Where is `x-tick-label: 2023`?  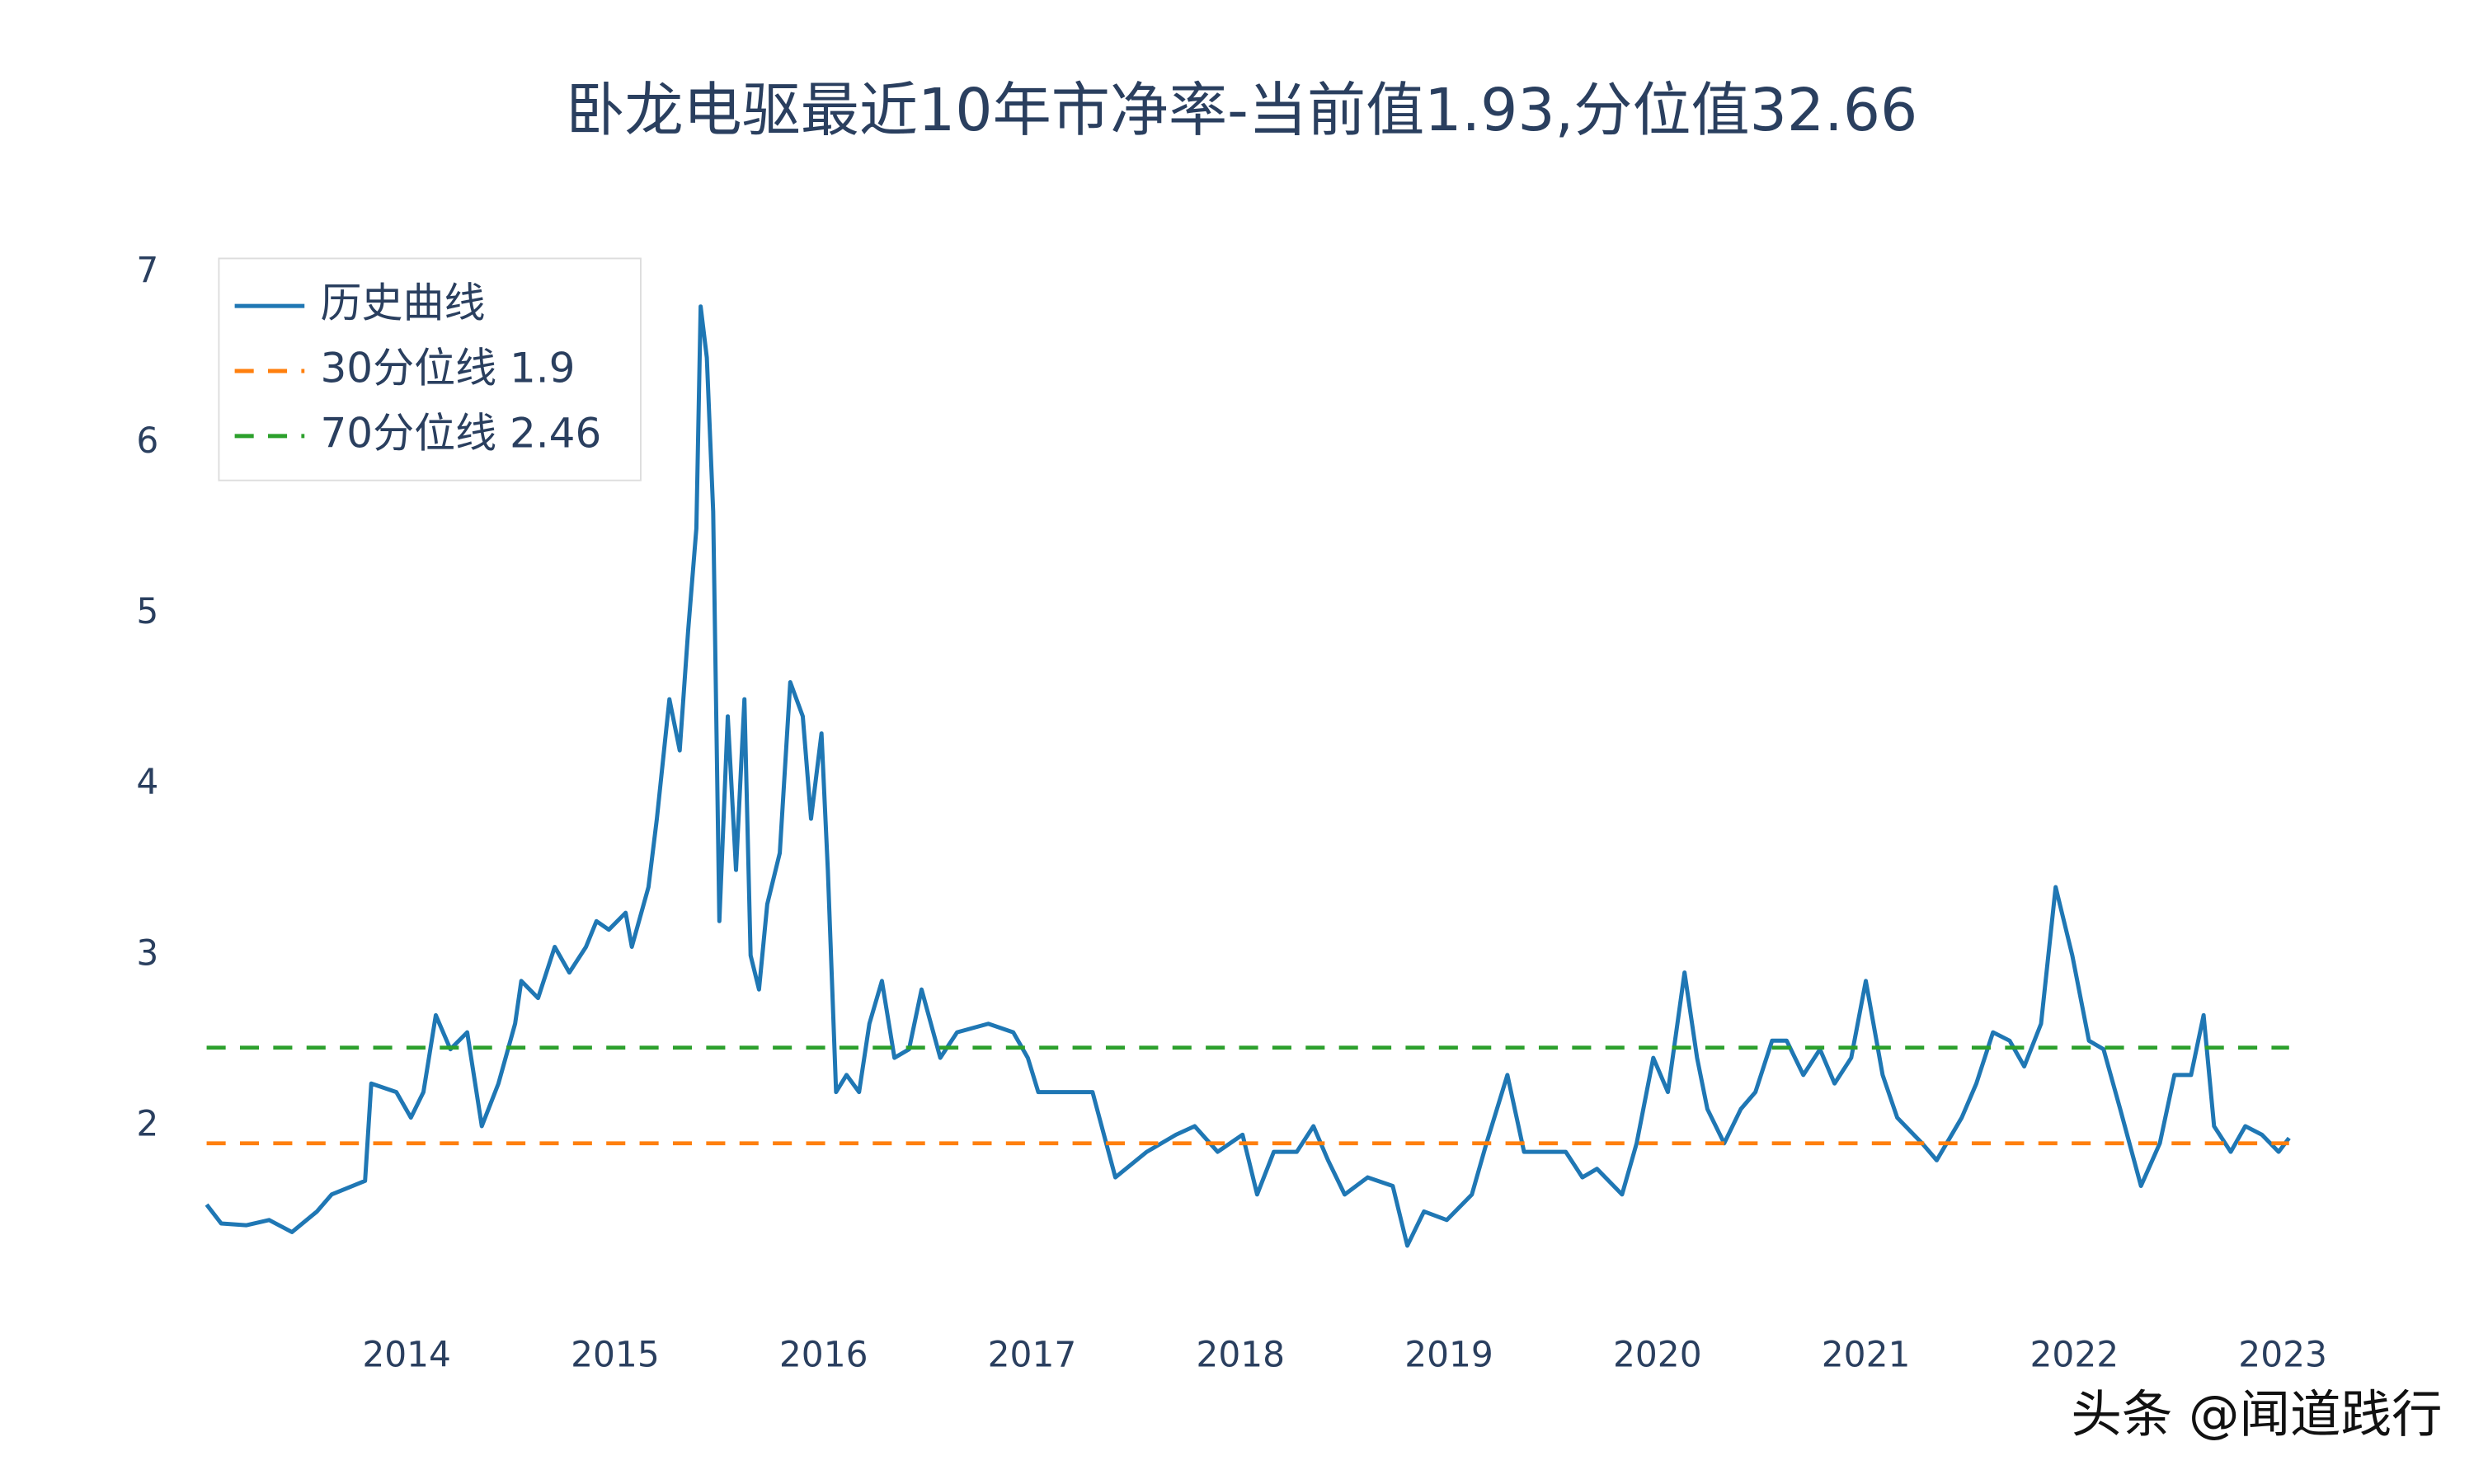
x-tick-label: 2023 is located at coordinates (2282, 1355).